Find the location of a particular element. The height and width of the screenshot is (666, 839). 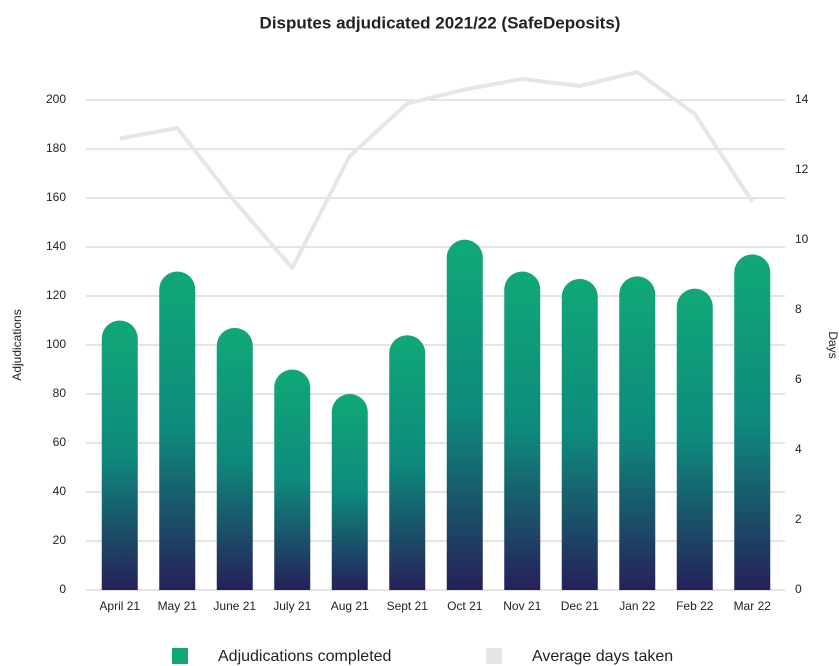

legend-label: Average days taken is located at coordinates (602, 656).